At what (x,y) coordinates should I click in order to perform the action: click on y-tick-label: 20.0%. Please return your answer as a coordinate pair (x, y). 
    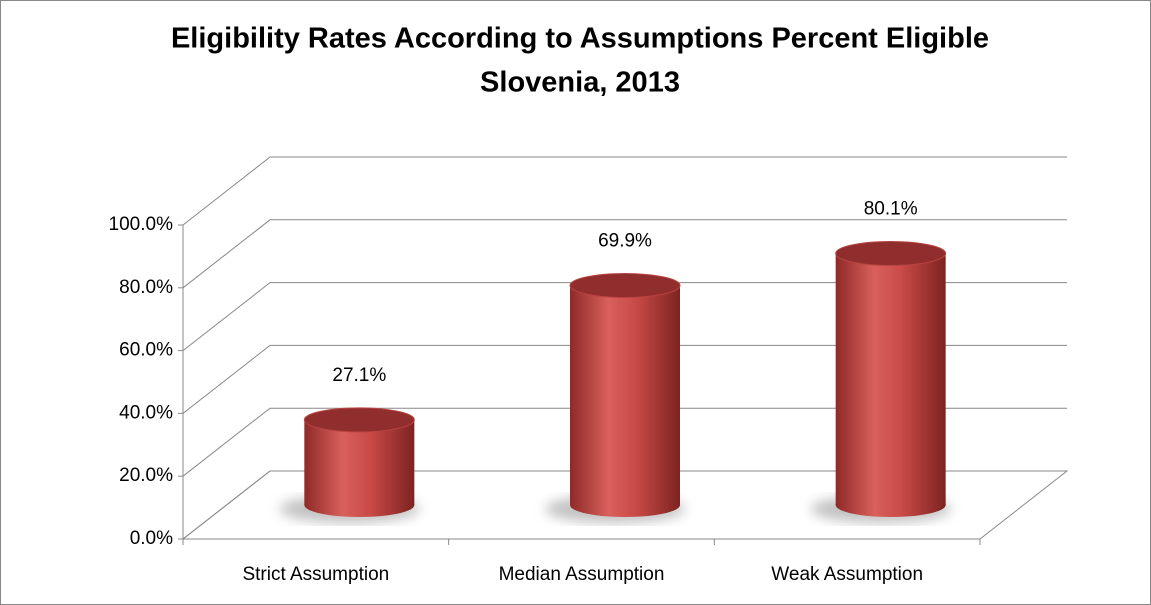
    Looking at the image, I should click on (146, 475).